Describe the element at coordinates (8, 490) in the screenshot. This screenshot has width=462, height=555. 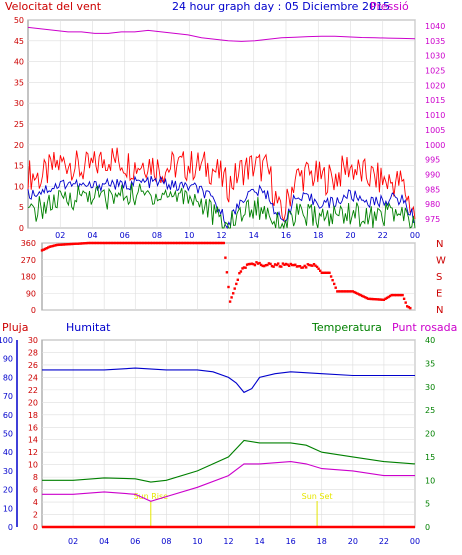
I see `pluja-tick-label: 20` at that location.